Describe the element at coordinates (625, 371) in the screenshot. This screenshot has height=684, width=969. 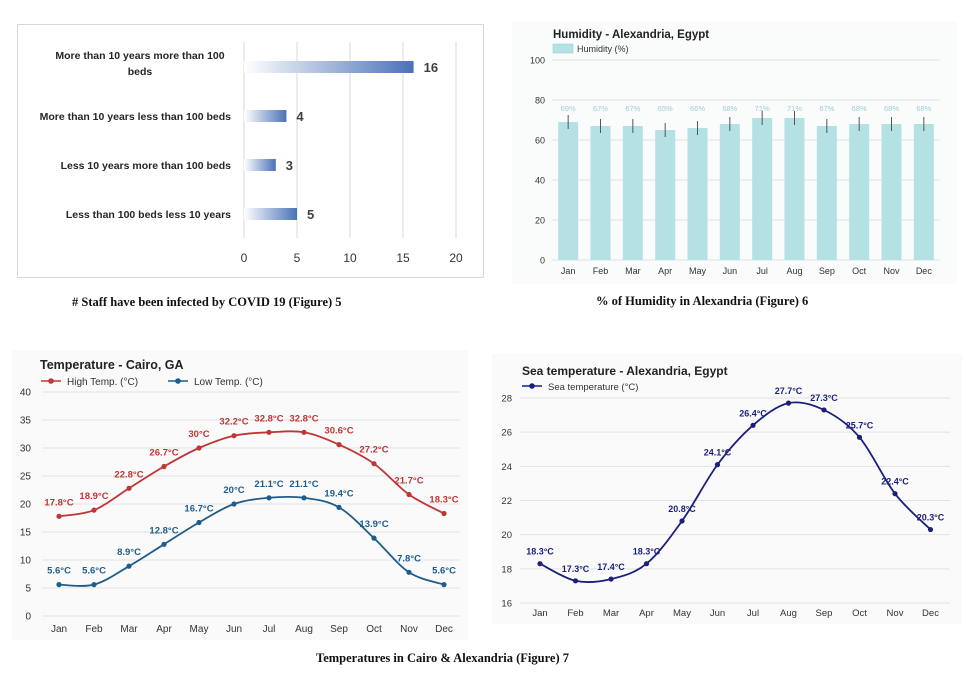
I see `chart-title: Sea temperature - Alexandria, Egypt` at that location.